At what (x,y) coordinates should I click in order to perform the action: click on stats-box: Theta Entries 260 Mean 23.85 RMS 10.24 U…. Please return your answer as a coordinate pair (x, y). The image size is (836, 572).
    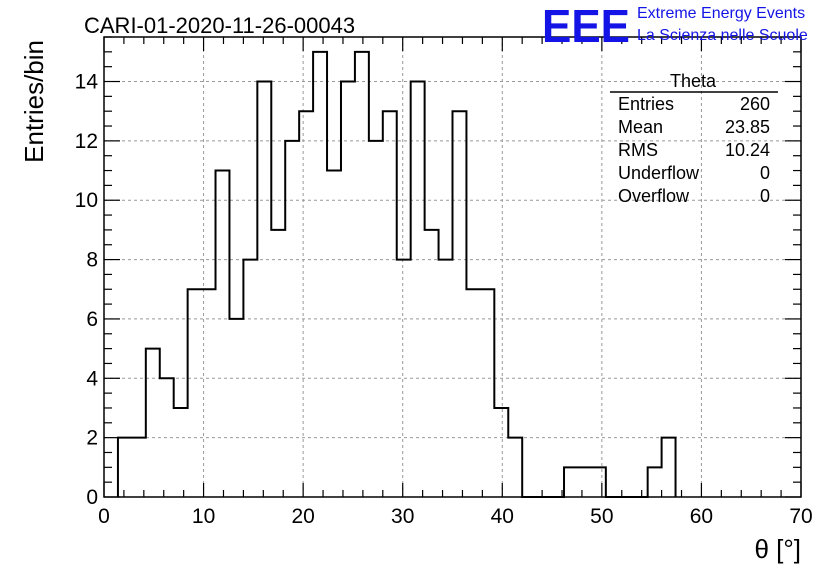
    Looking at the image, I should click on (694, 138).